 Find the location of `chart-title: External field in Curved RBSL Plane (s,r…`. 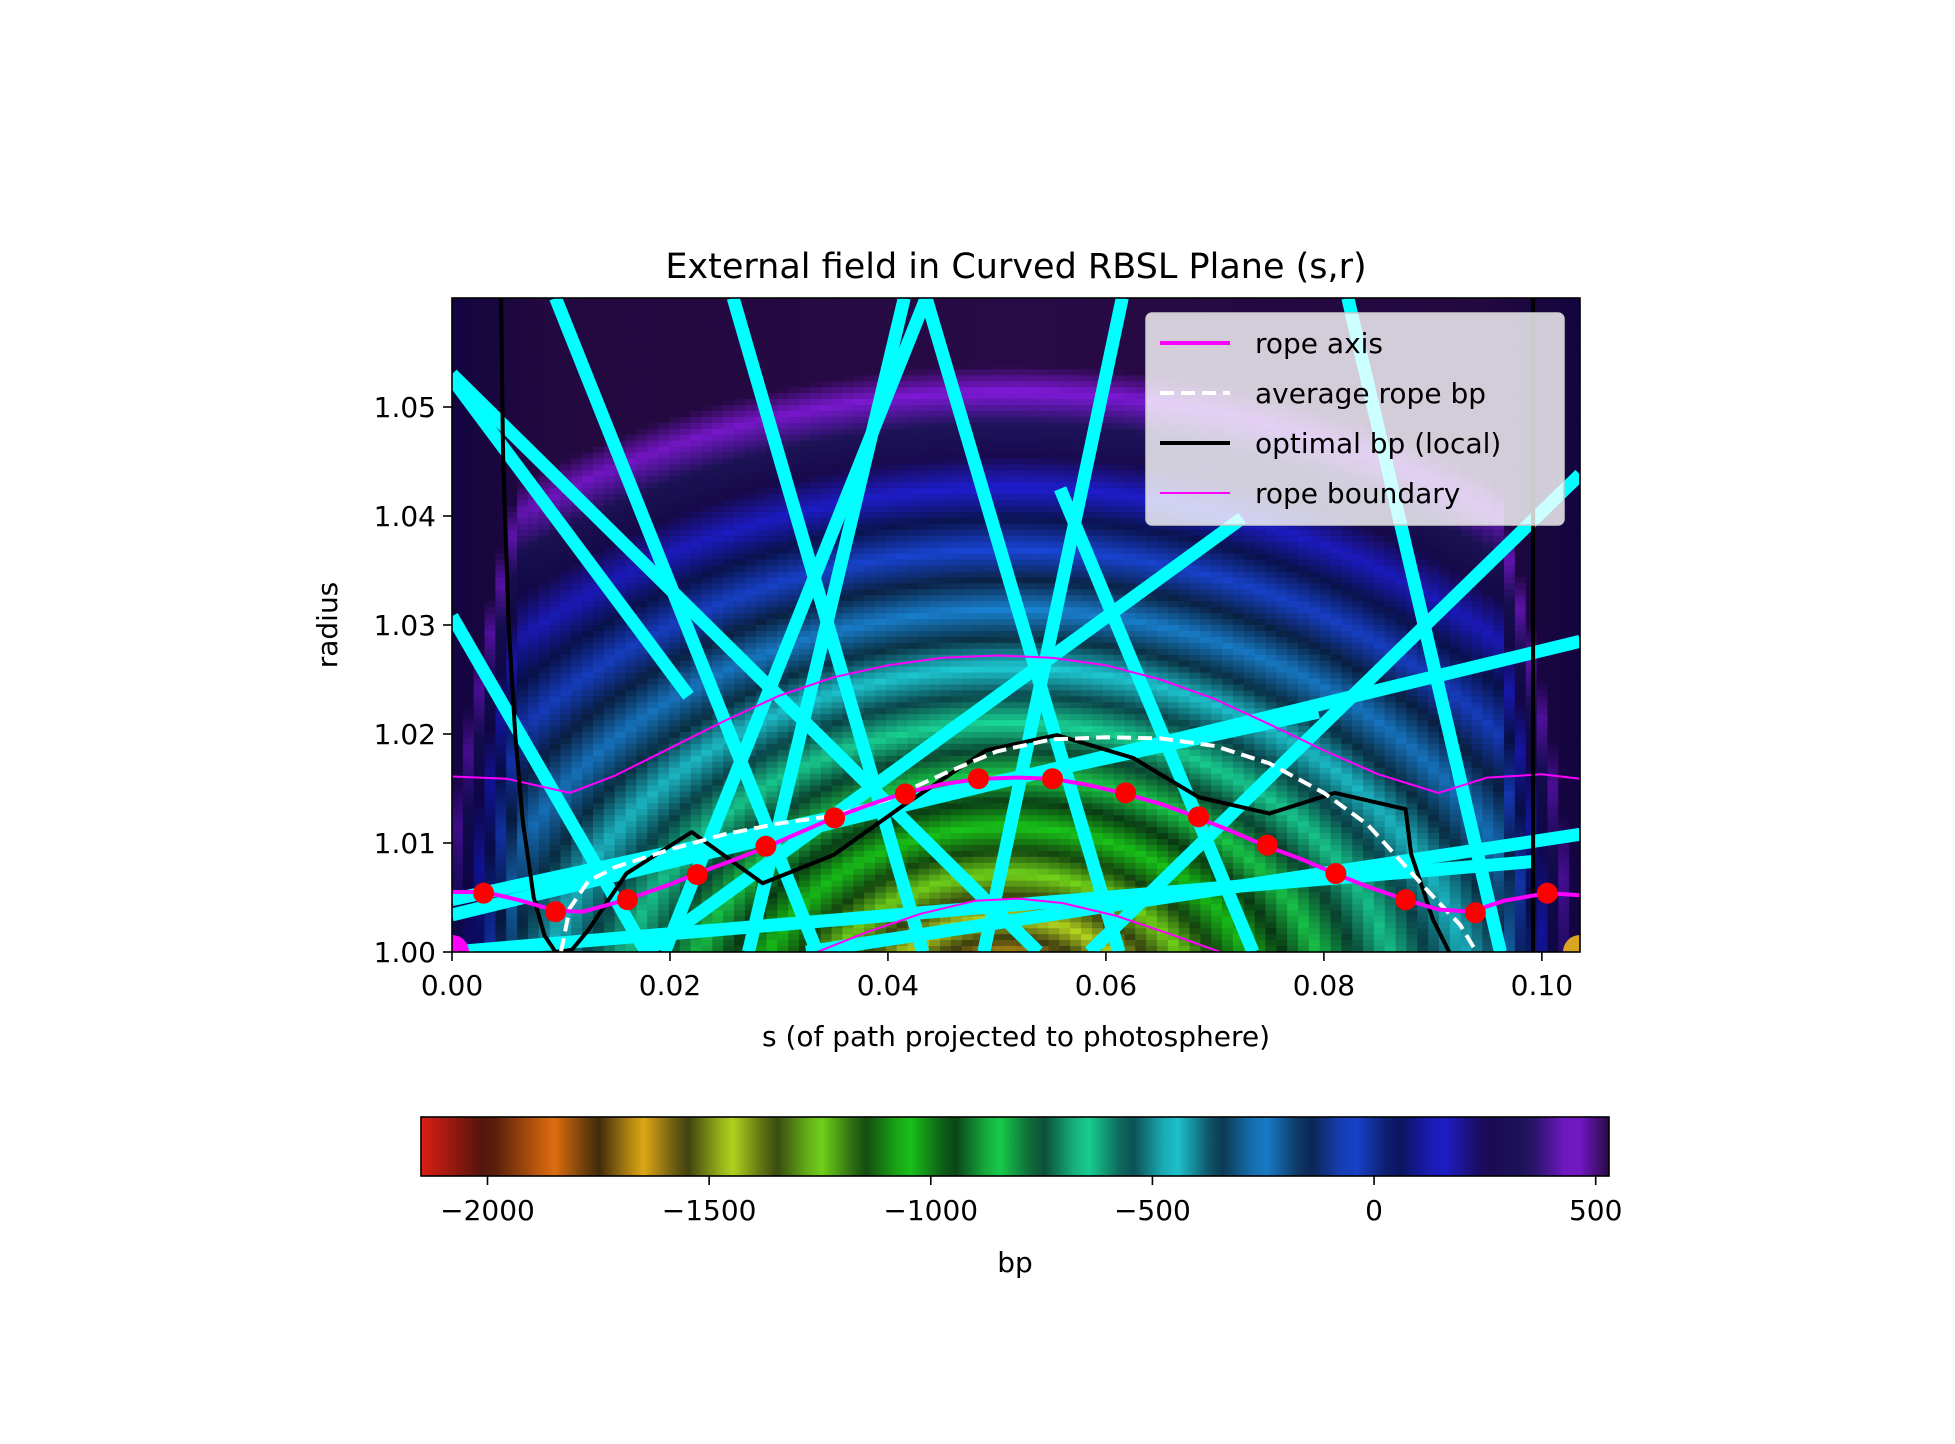

chart-title: External field in Curved RBSL Plane (s,r… is located at coordinates (1015, 267).